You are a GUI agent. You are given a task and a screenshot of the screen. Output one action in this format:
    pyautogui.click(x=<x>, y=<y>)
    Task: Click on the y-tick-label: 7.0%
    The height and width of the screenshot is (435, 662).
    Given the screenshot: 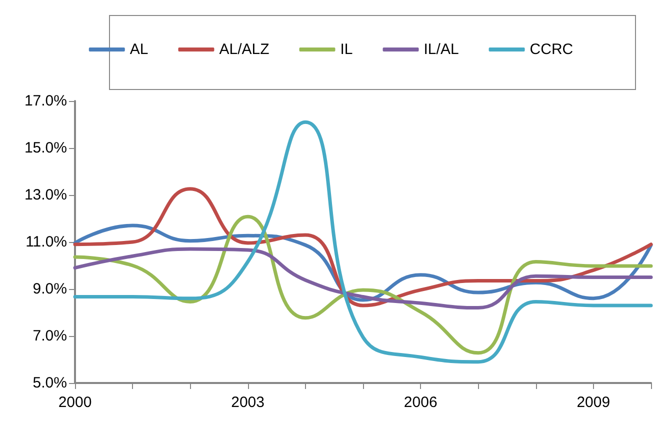 What is the action you would take?
    pyautogui.click(x=49, y=336)
    